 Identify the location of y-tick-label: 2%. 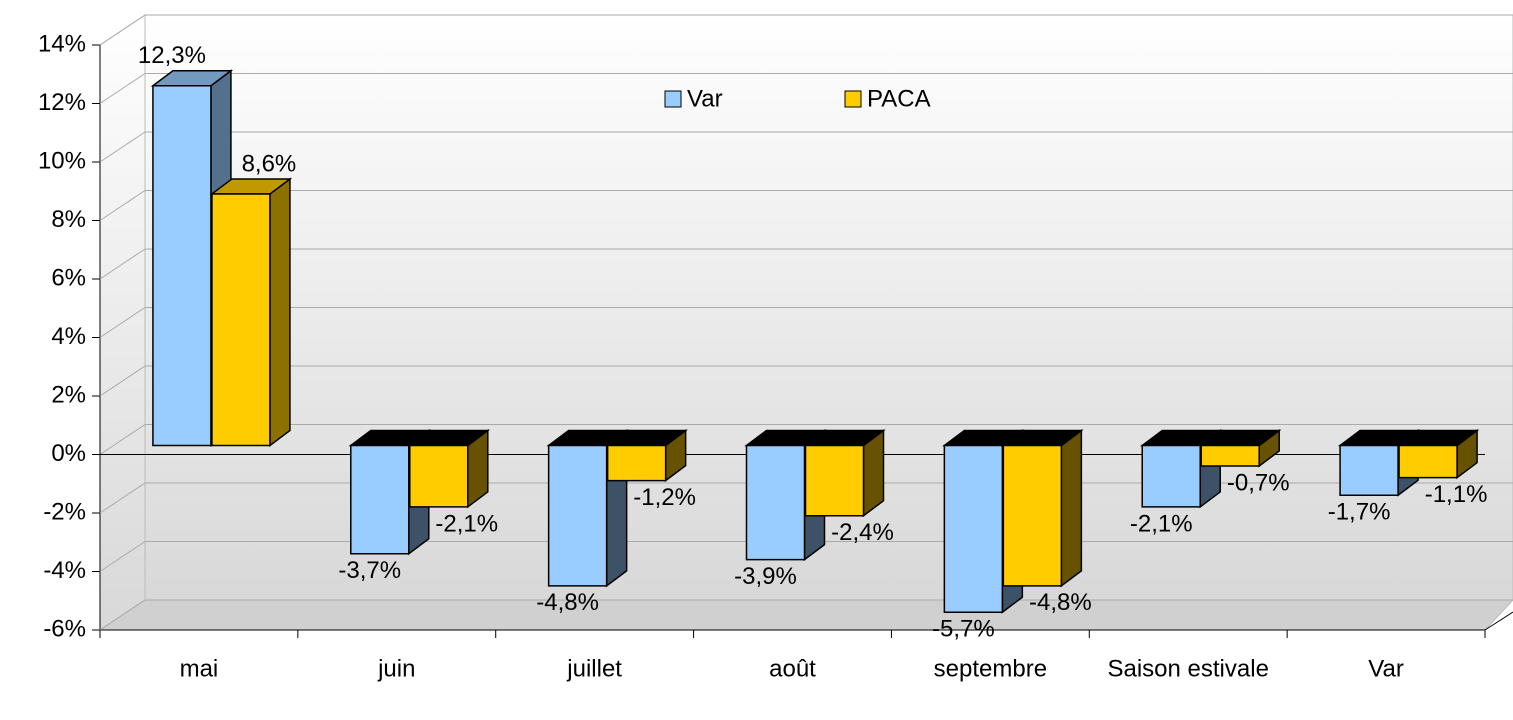
(68, 394).